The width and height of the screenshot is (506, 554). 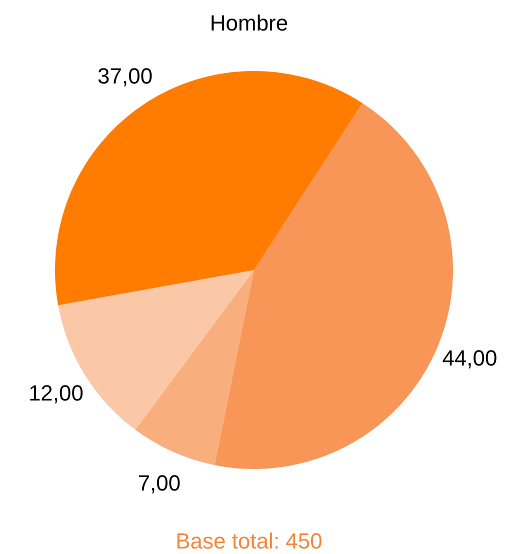 What do you see at coordinates (249, 541) in the screenshot?
I see `text: Base total: 450` at bounding box center [249, 541].